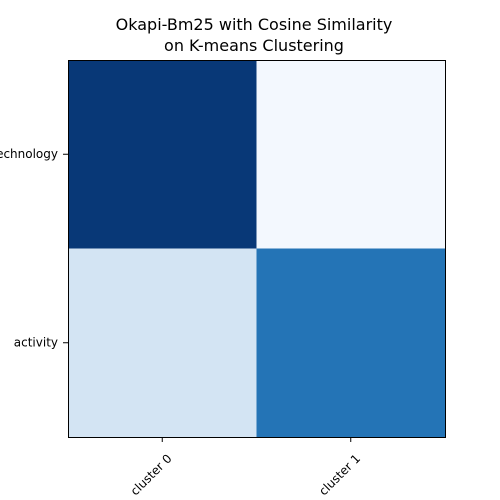 Image resolution: width=500 pixels, height=500 pixels. What do you see at coordinates (162, 154) in the screenshot?
I see `heatmap-cell-r0-c0` at bounding box center [162, 154].